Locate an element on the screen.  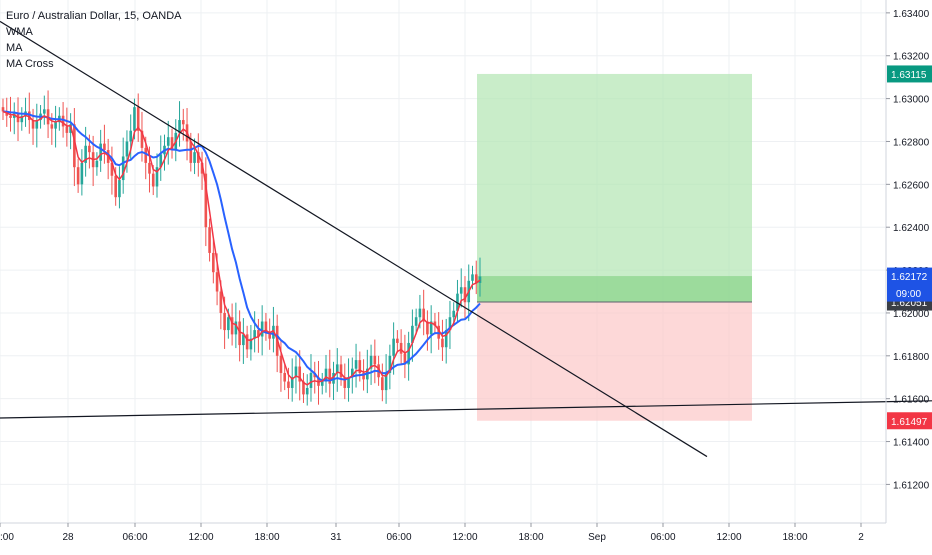
stop-zone is located at coordinates (614, 361).